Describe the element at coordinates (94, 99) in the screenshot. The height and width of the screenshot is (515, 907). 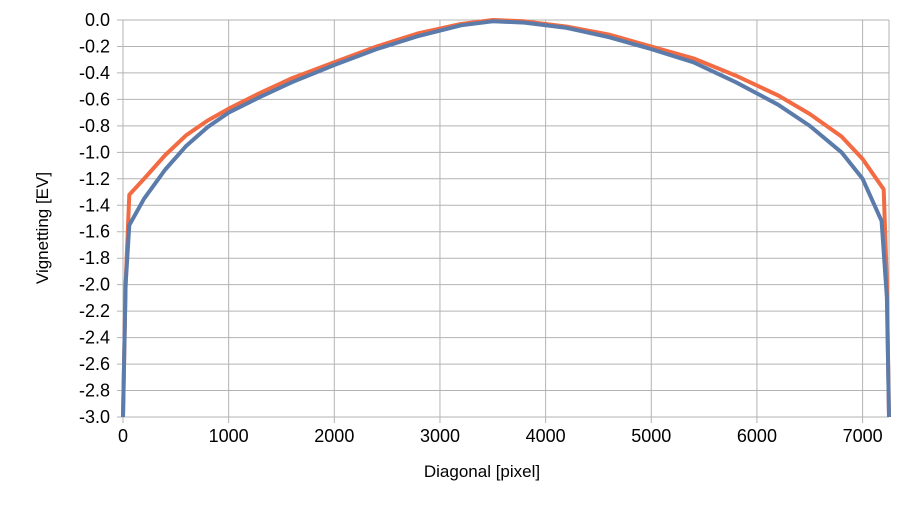
I see `y-tick-label: -0.6` at that location.